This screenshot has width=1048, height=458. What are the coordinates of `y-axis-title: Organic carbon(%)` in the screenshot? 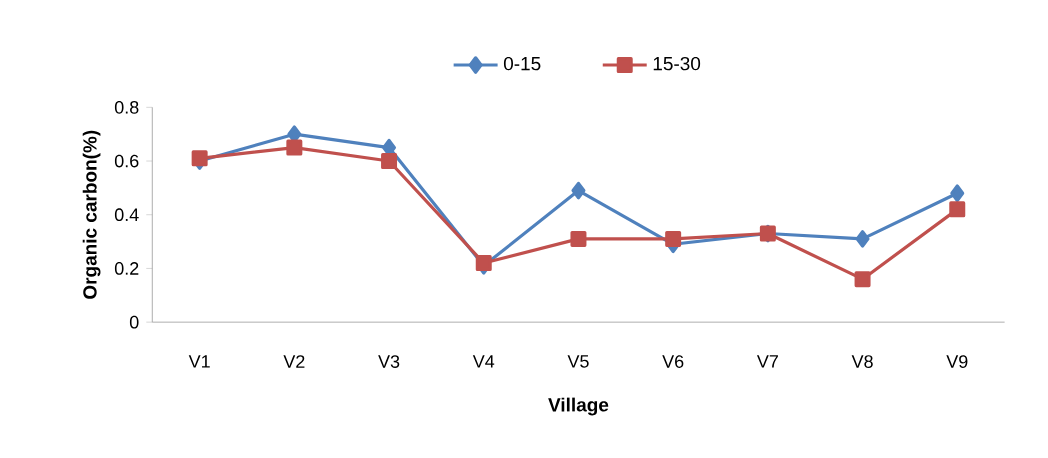 It's located at (91, 214).